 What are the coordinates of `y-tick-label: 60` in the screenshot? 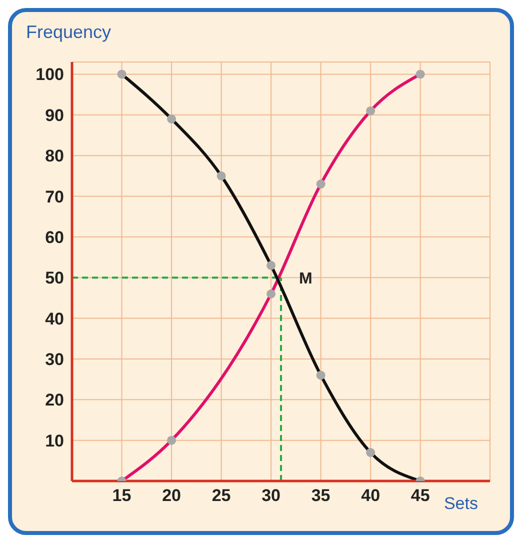 It's located at (54, 237).